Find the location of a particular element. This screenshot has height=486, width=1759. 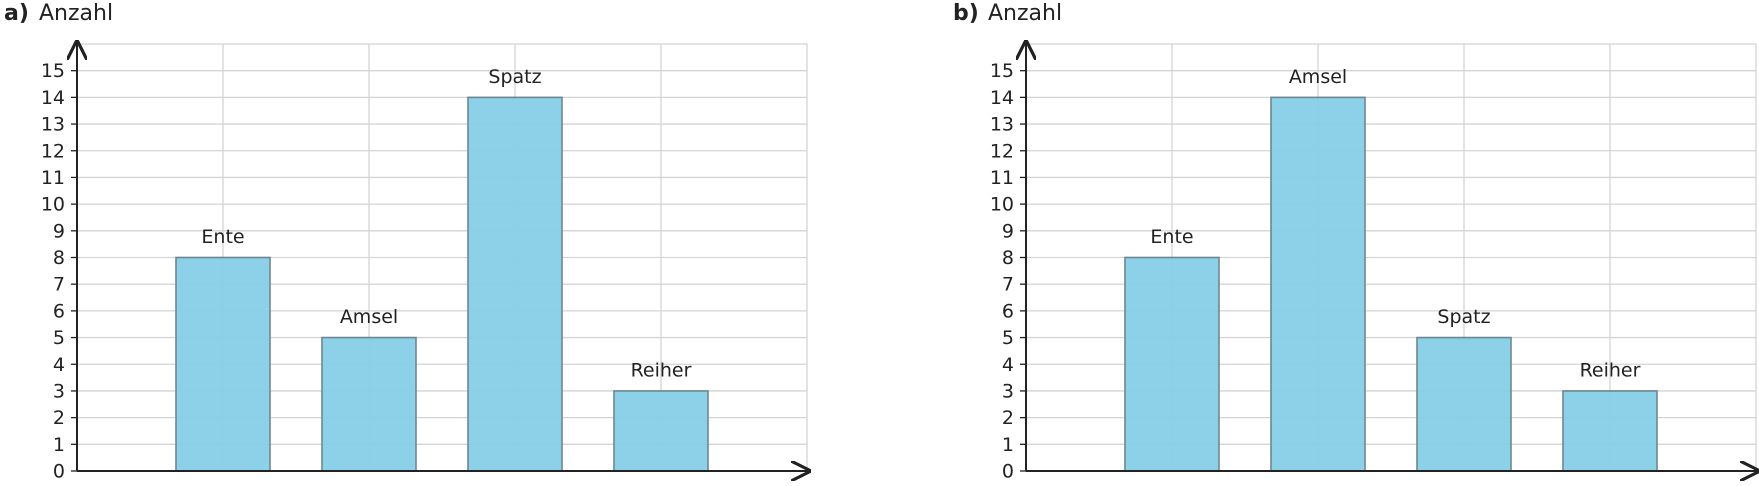

panel-label: a) is located at coordinates (16, 13).